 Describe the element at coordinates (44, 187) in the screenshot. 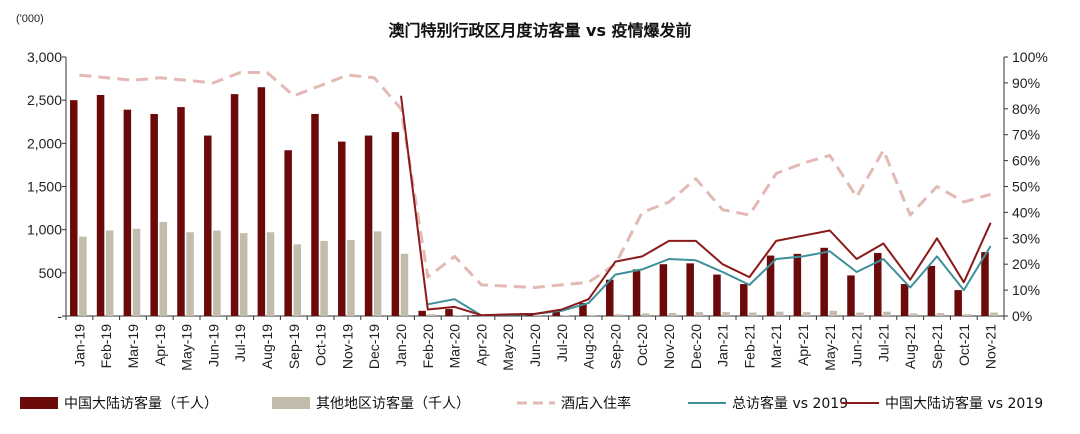

I see `left-tick-label: 1,500` at that location.